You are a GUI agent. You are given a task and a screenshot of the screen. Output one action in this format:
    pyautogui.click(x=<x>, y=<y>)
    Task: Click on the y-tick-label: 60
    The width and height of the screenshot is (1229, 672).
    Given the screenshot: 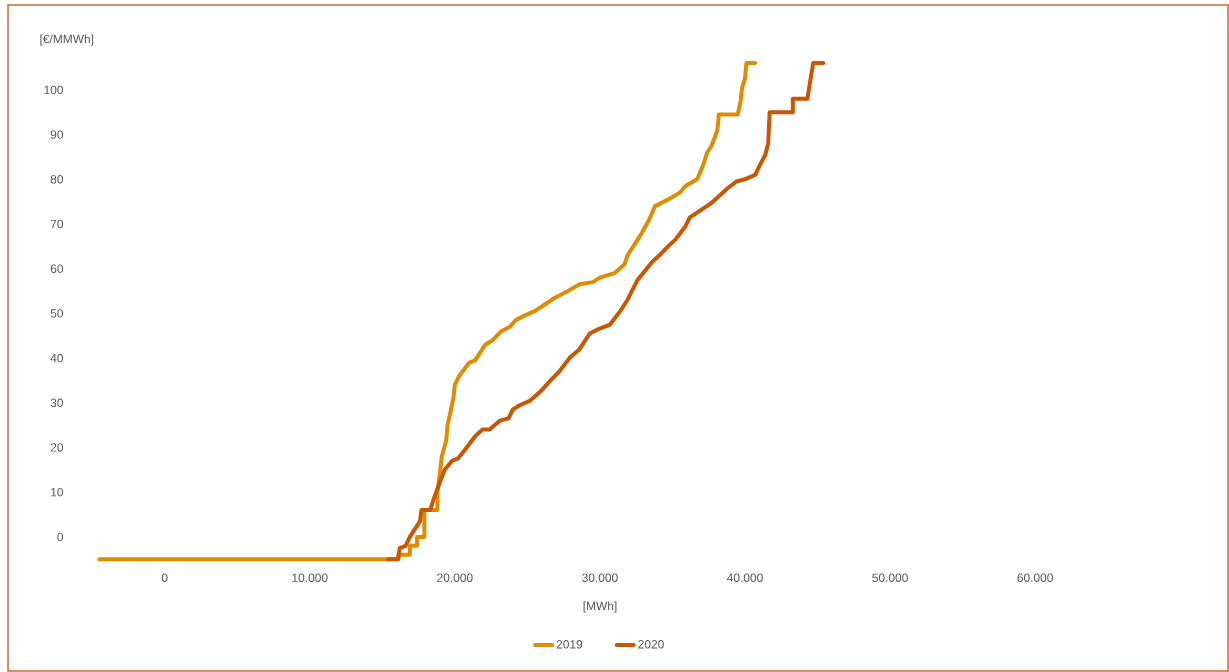 What is the action you would take?
    pyautogui.click(x=57, y=268)
    